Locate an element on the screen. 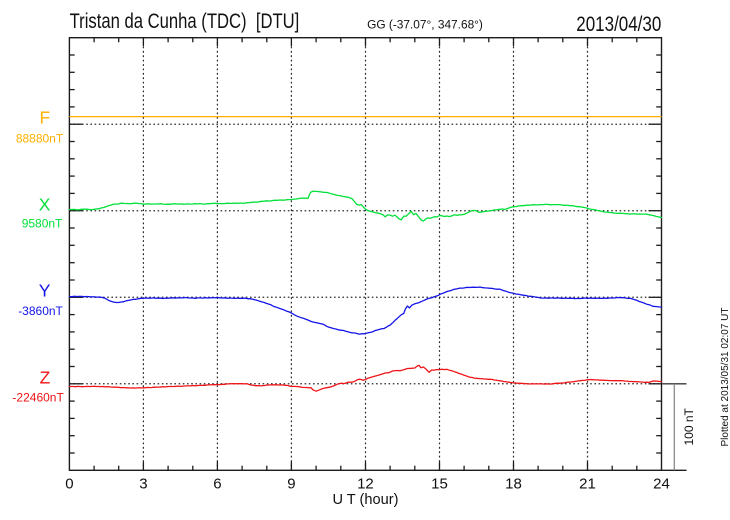 The height and width of the screenshot is (520, 730). svg-text: 6 is located at coordinates (217, 483).